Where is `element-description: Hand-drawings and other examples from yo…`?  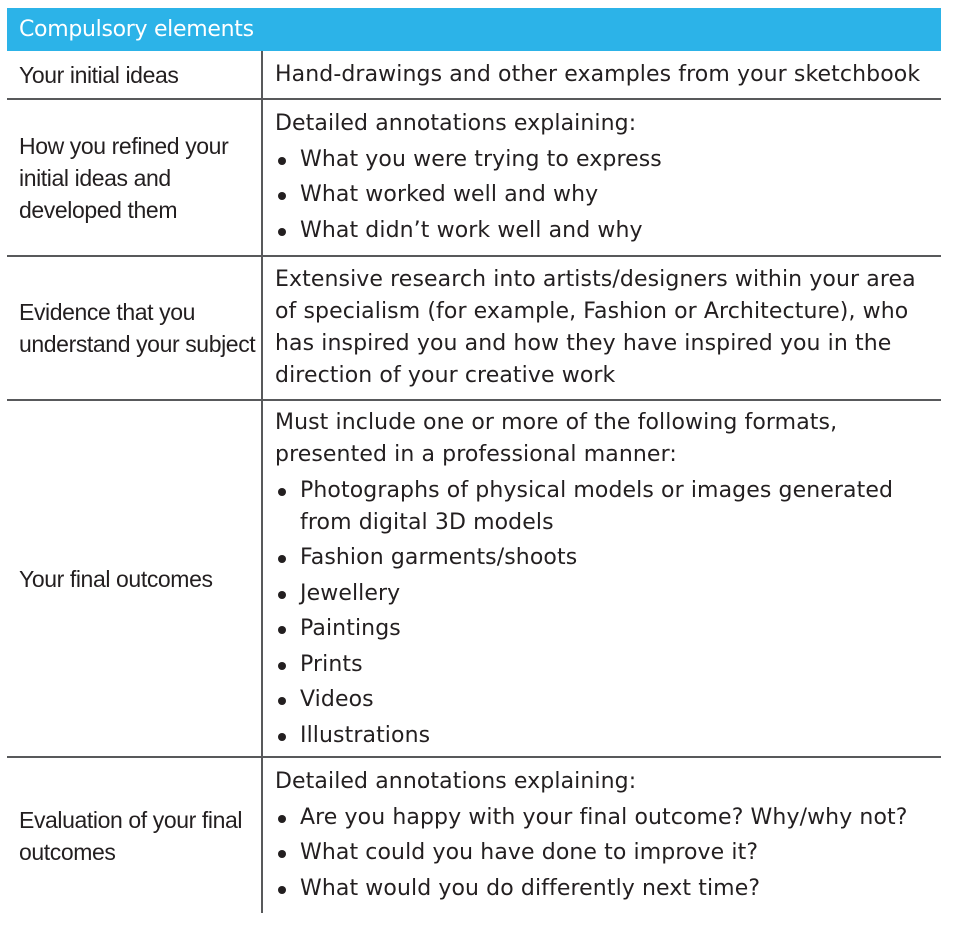 element-description: Hand-drawings and other examples from yo… is located at coordinates (603, 74).